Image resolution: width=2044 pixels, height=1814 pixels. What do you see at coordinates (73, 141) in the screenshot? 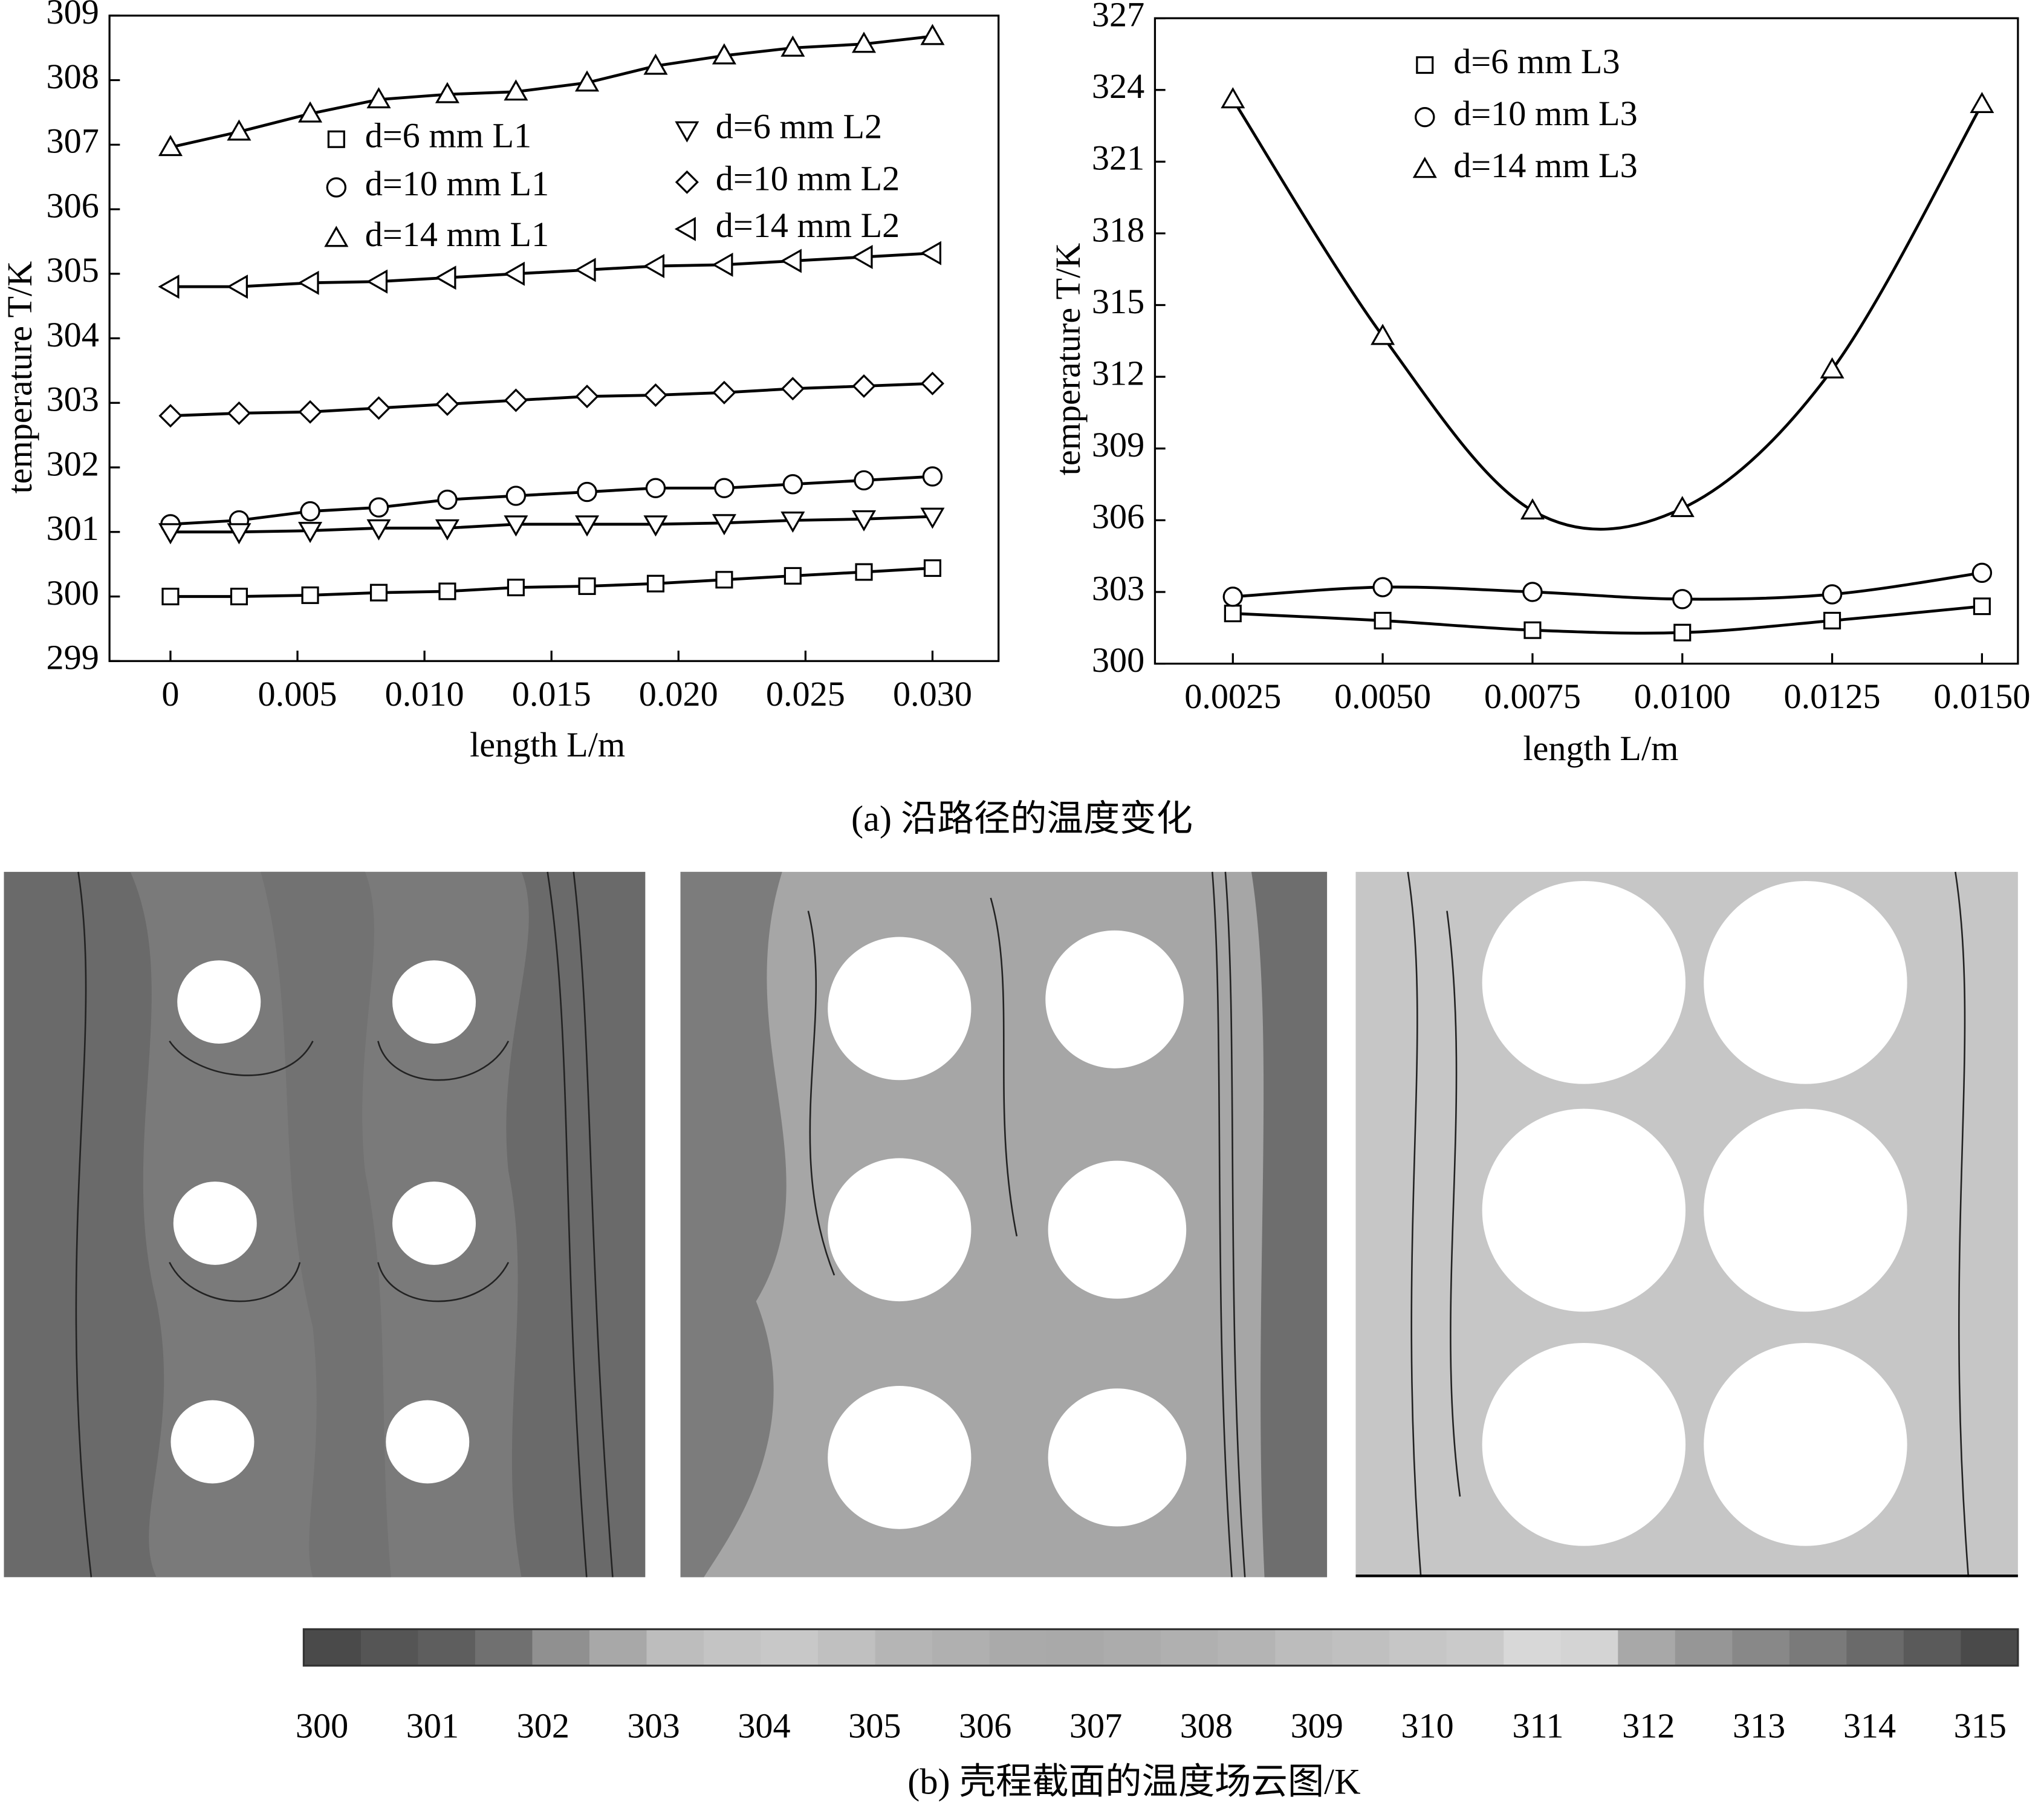
I see `y-tick-label: 307` at bounding box center [73, 141].